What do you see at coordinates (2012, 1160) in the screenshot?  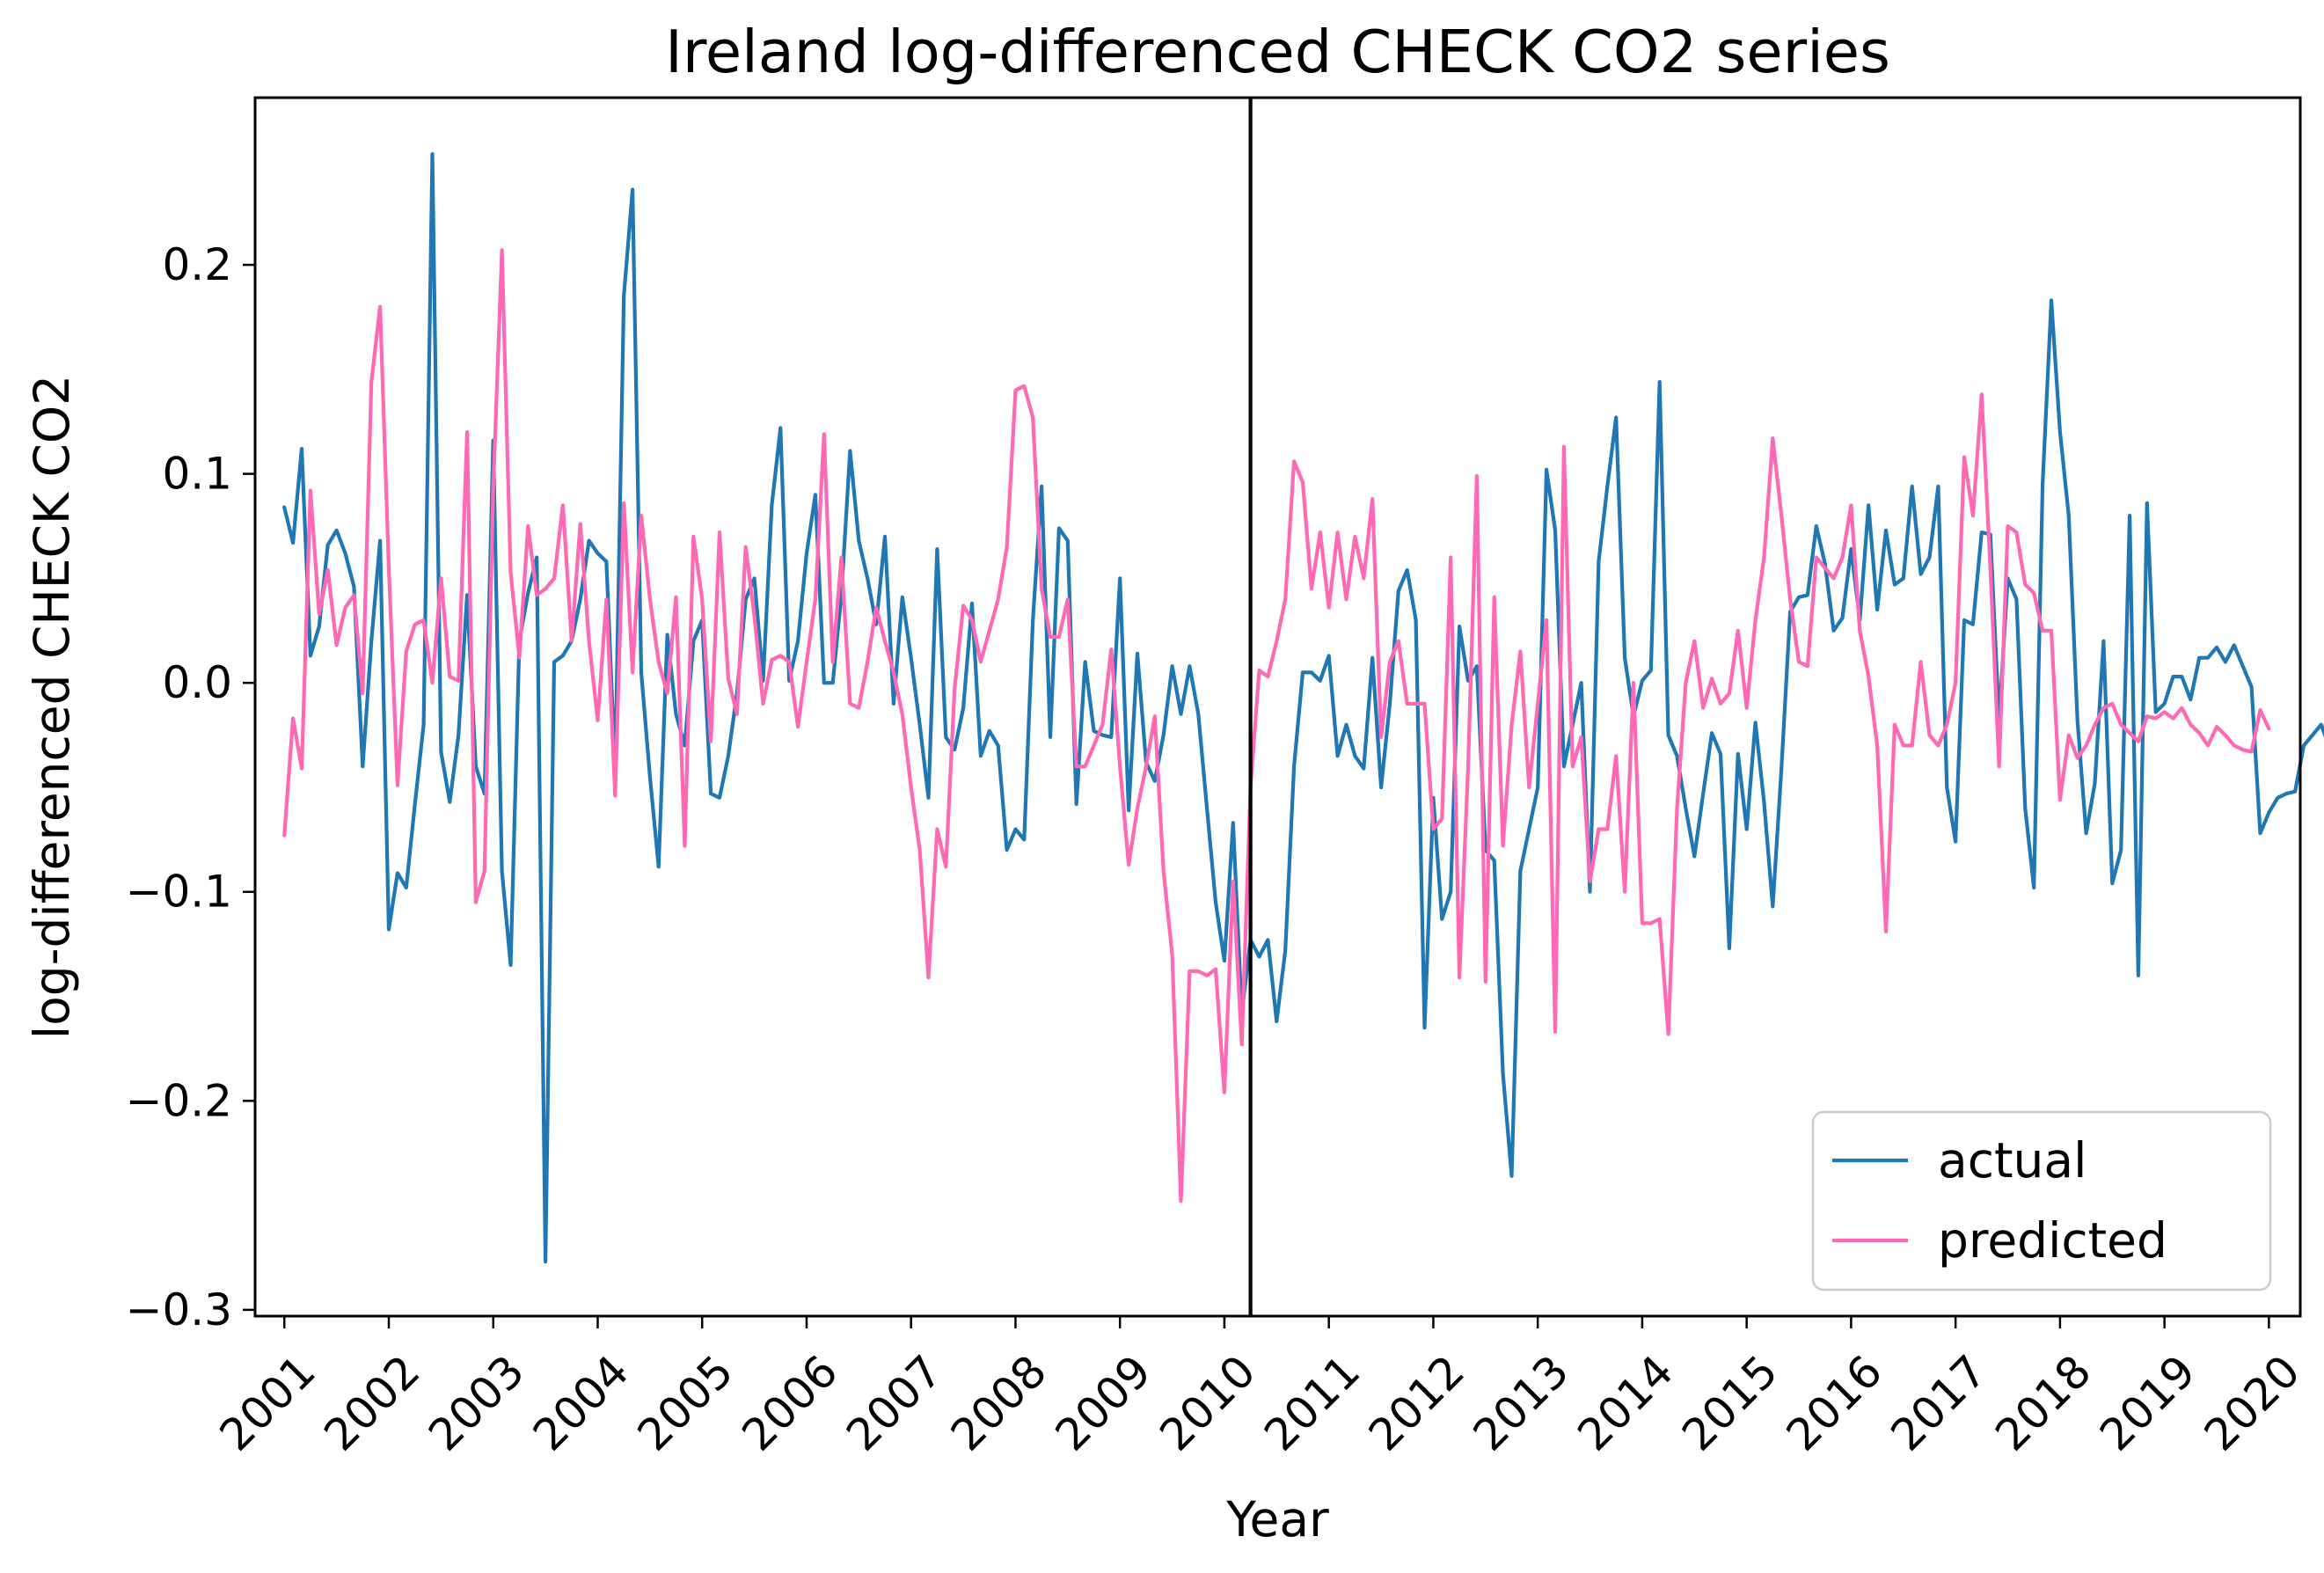 I see `legend-label-actual: actual` at bounding box center [2012, 1160].